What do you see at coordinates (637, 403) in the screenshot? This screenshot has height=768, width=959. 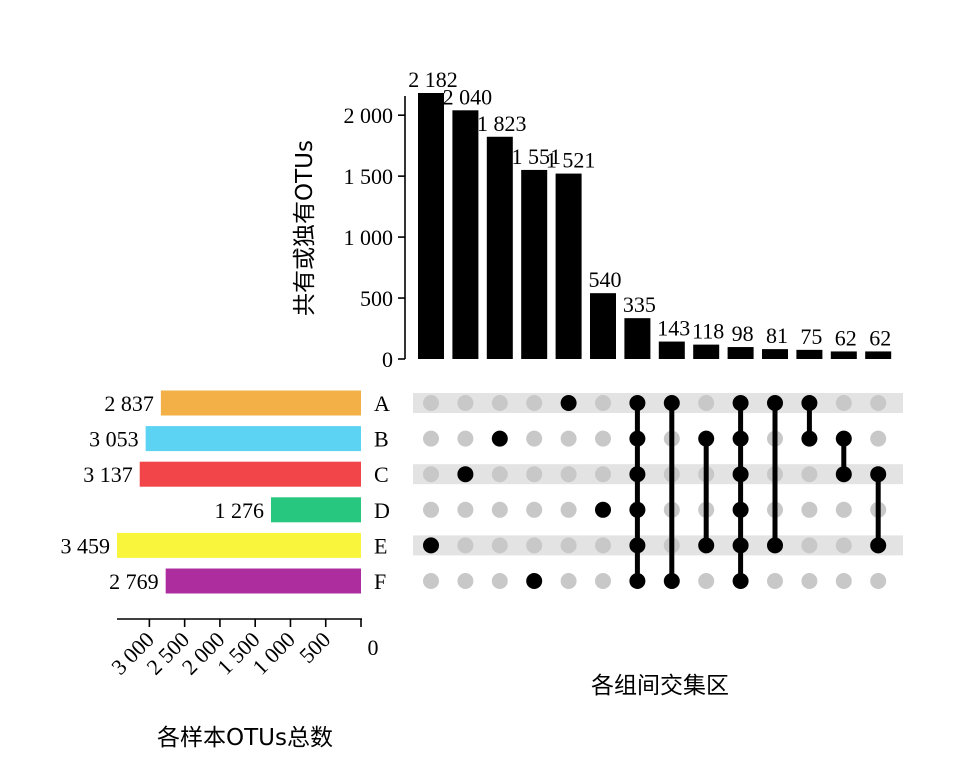 I see `matrix-dot-7-A` at bounding box center [637, 403].